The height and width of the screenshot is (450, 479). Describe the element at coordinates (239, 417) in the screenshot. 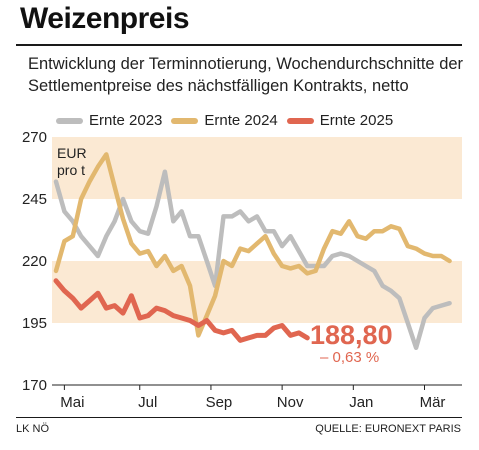

I see `footer-rule` at that location.